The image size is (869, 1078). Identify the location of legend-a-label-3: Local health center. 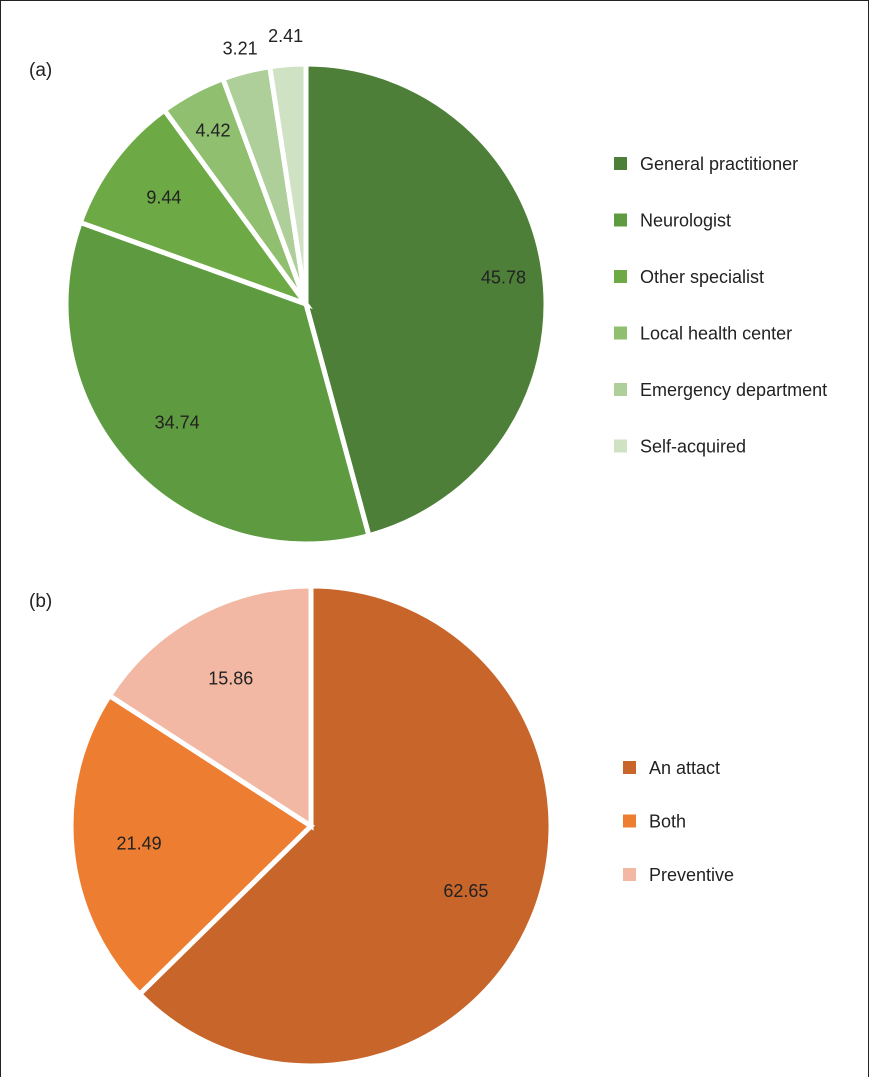
(716, 334).